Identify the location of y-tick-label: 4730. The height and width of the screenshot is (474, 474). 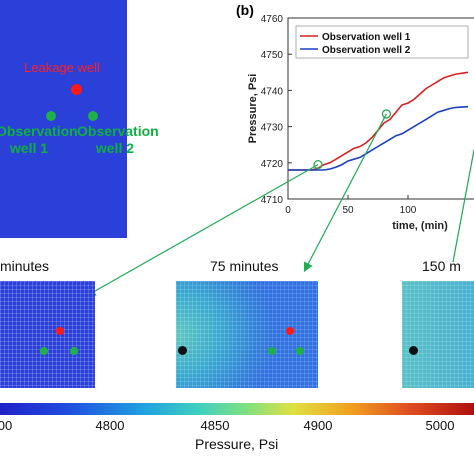
(272, 128).